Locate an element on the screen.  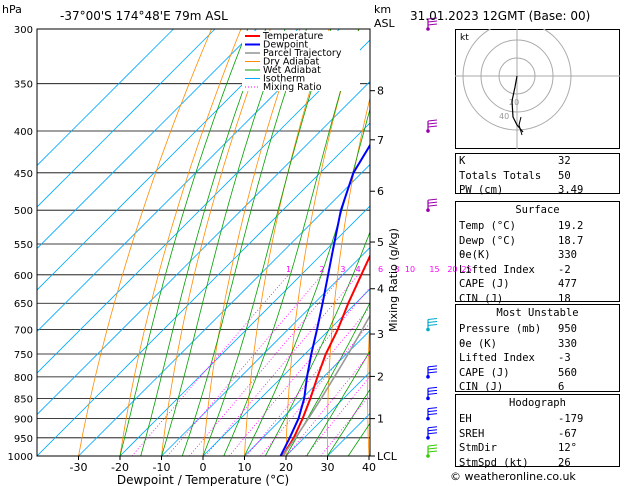
profile-temperature is located at coordinates (325, 354).